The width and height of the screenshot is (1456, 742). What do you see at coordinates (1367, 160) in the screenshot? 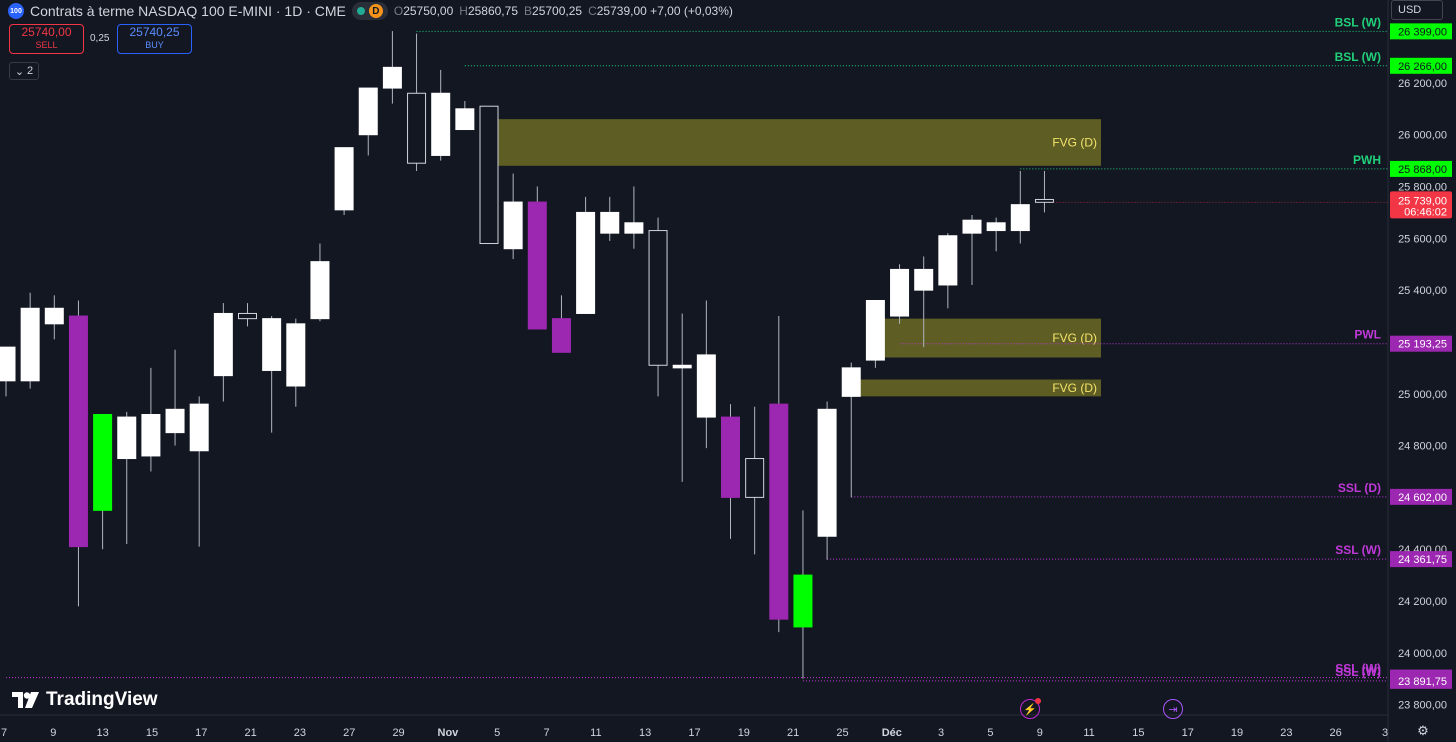
I see `level-label: PWH` at bounding box center [1367, 160].